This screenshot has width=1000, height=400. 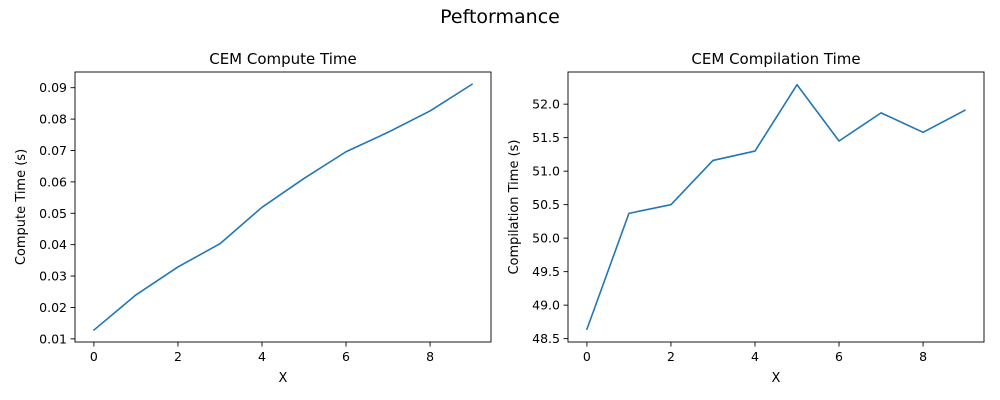 What do you see at coordinates (546, 338) in the screenshot?
I see `y-tick-label: 48.5` at bounding box center [546, 338].